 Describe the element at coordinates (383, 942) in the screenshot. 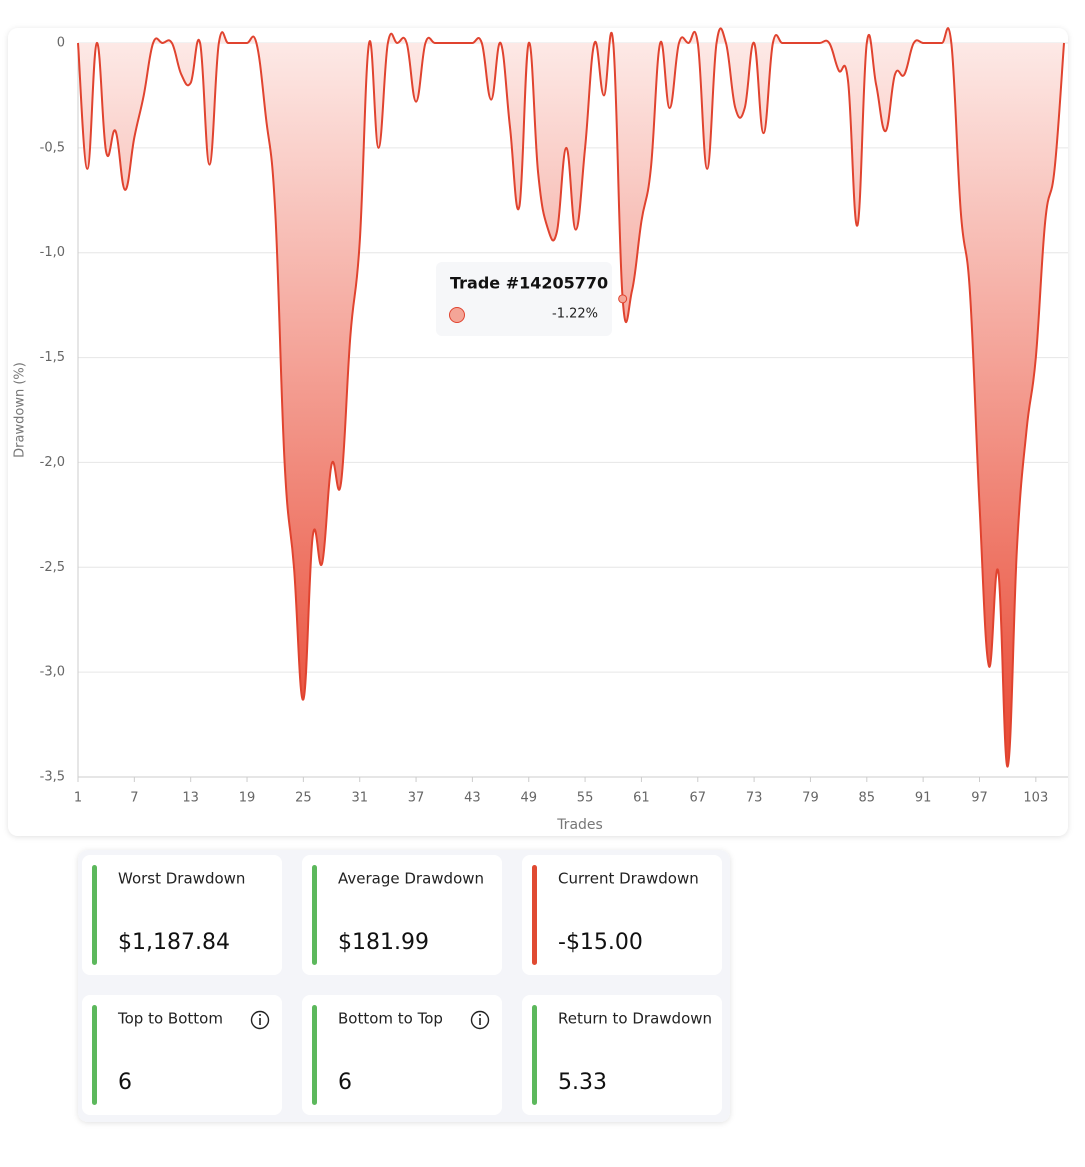

I see `stat-value: $181.99` at that location.